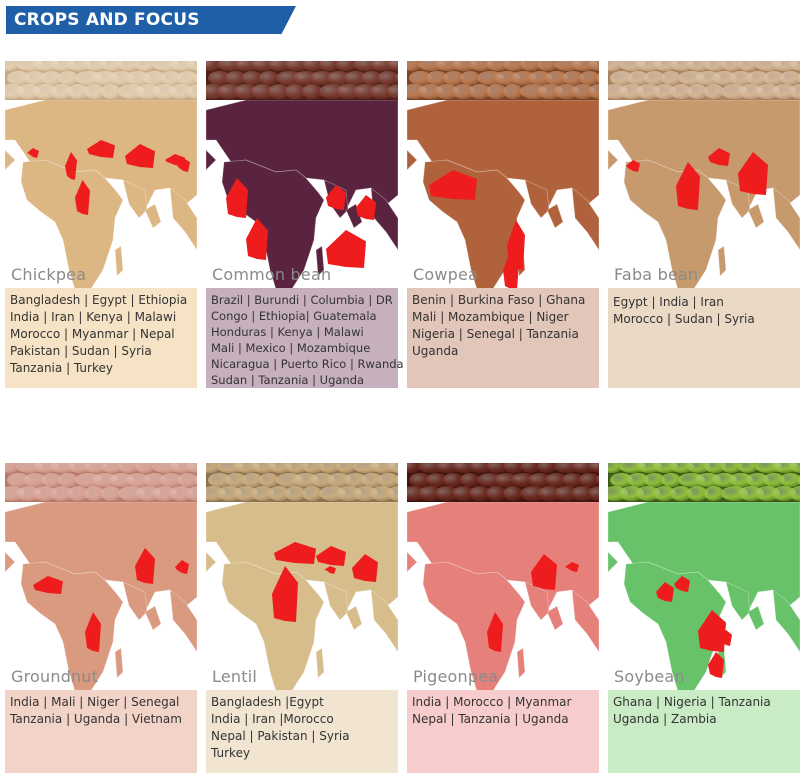 The image size is (807, 779). What do you see at coordinates (656, 274) in the screenshot?
I see `crop-name: Faba bean` at bounding box center [656, 274].